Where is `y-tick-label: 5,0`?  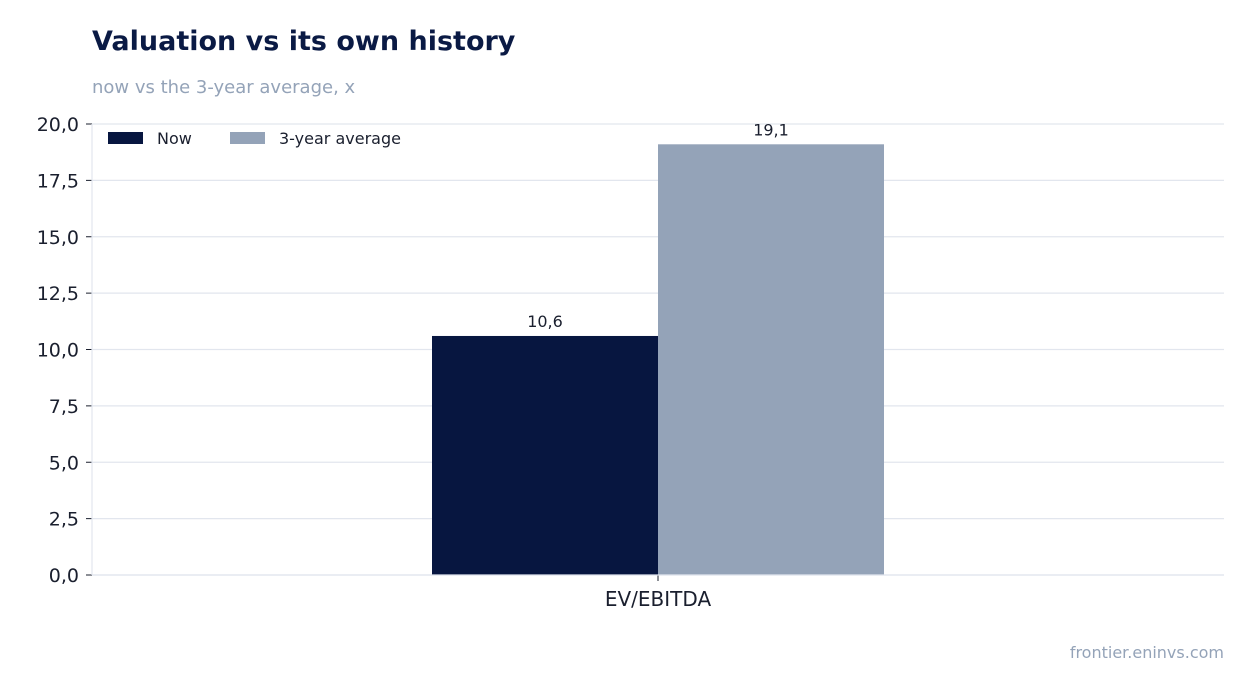
y-tick-label: 5,0 is located at coordinates (64, 463).